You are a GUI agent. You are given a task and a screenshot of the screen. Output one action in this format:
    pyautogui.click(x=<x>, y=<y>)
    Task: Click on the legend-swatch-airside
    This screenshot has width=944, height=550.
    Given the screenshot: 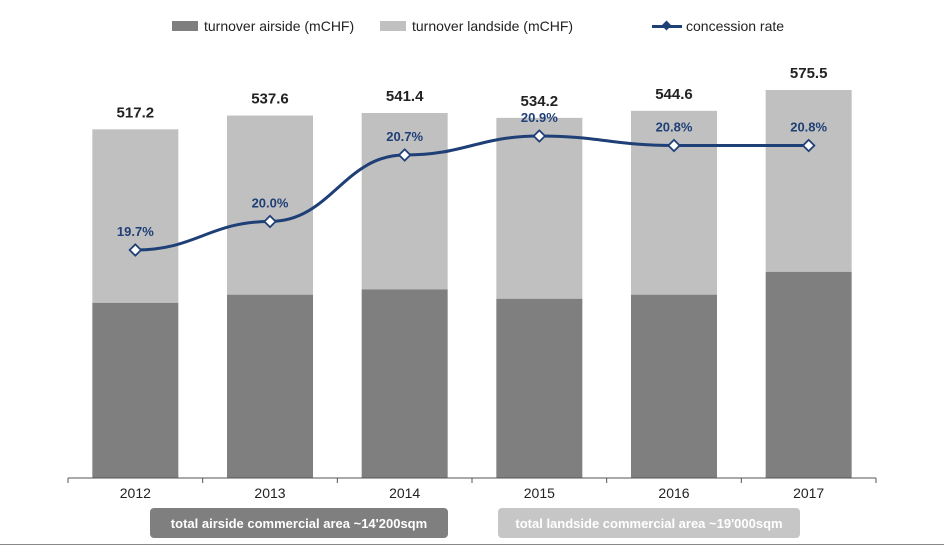 What is the action you would take?
    pyautogui.click(x=185, y=26)
    